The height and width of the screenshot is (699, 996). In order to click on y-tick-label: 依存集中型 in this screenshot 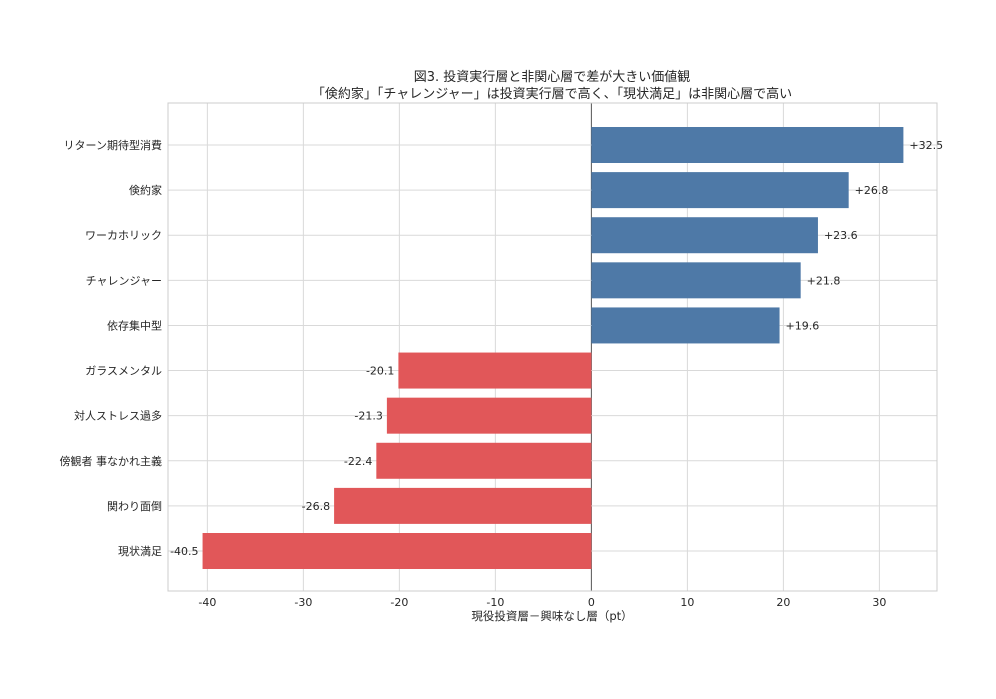, I will do `click(134, 325)`.